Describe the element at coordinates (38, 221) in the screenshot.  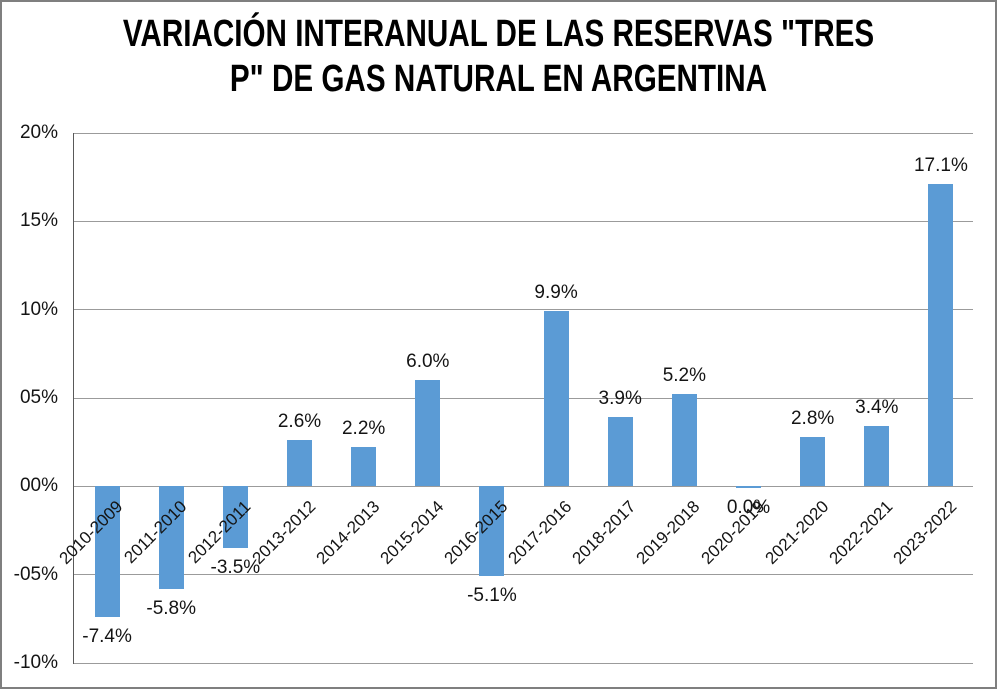
I see `y-tick-label: 15%` at that location.